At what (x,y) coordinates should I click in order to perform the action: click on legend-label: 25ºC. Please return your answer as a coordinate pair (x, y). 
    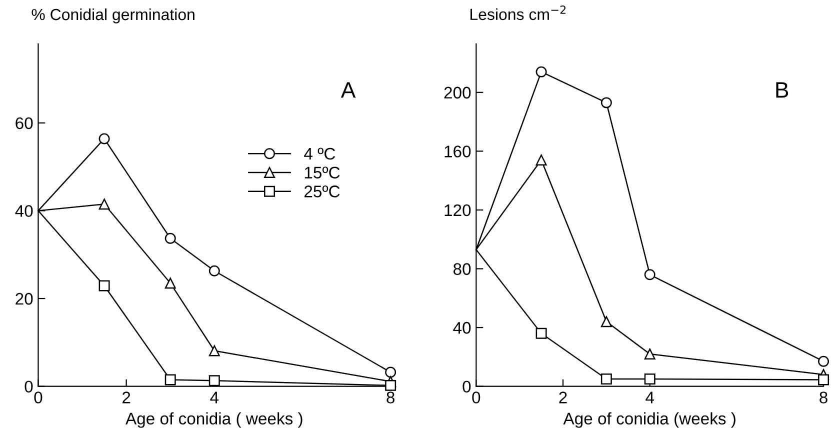
    Looking at the image, I should click on (322, 192).